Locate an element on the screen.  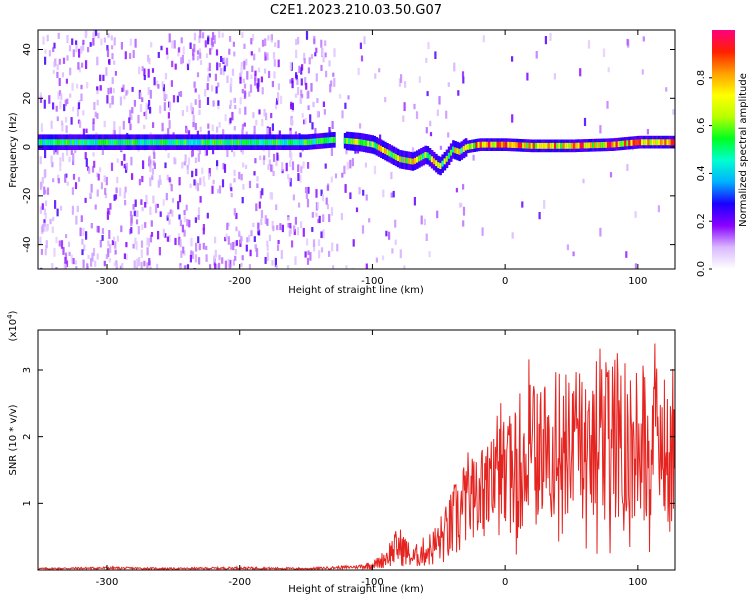
x-tick-label: -200 is located at coordinates (239, 582).